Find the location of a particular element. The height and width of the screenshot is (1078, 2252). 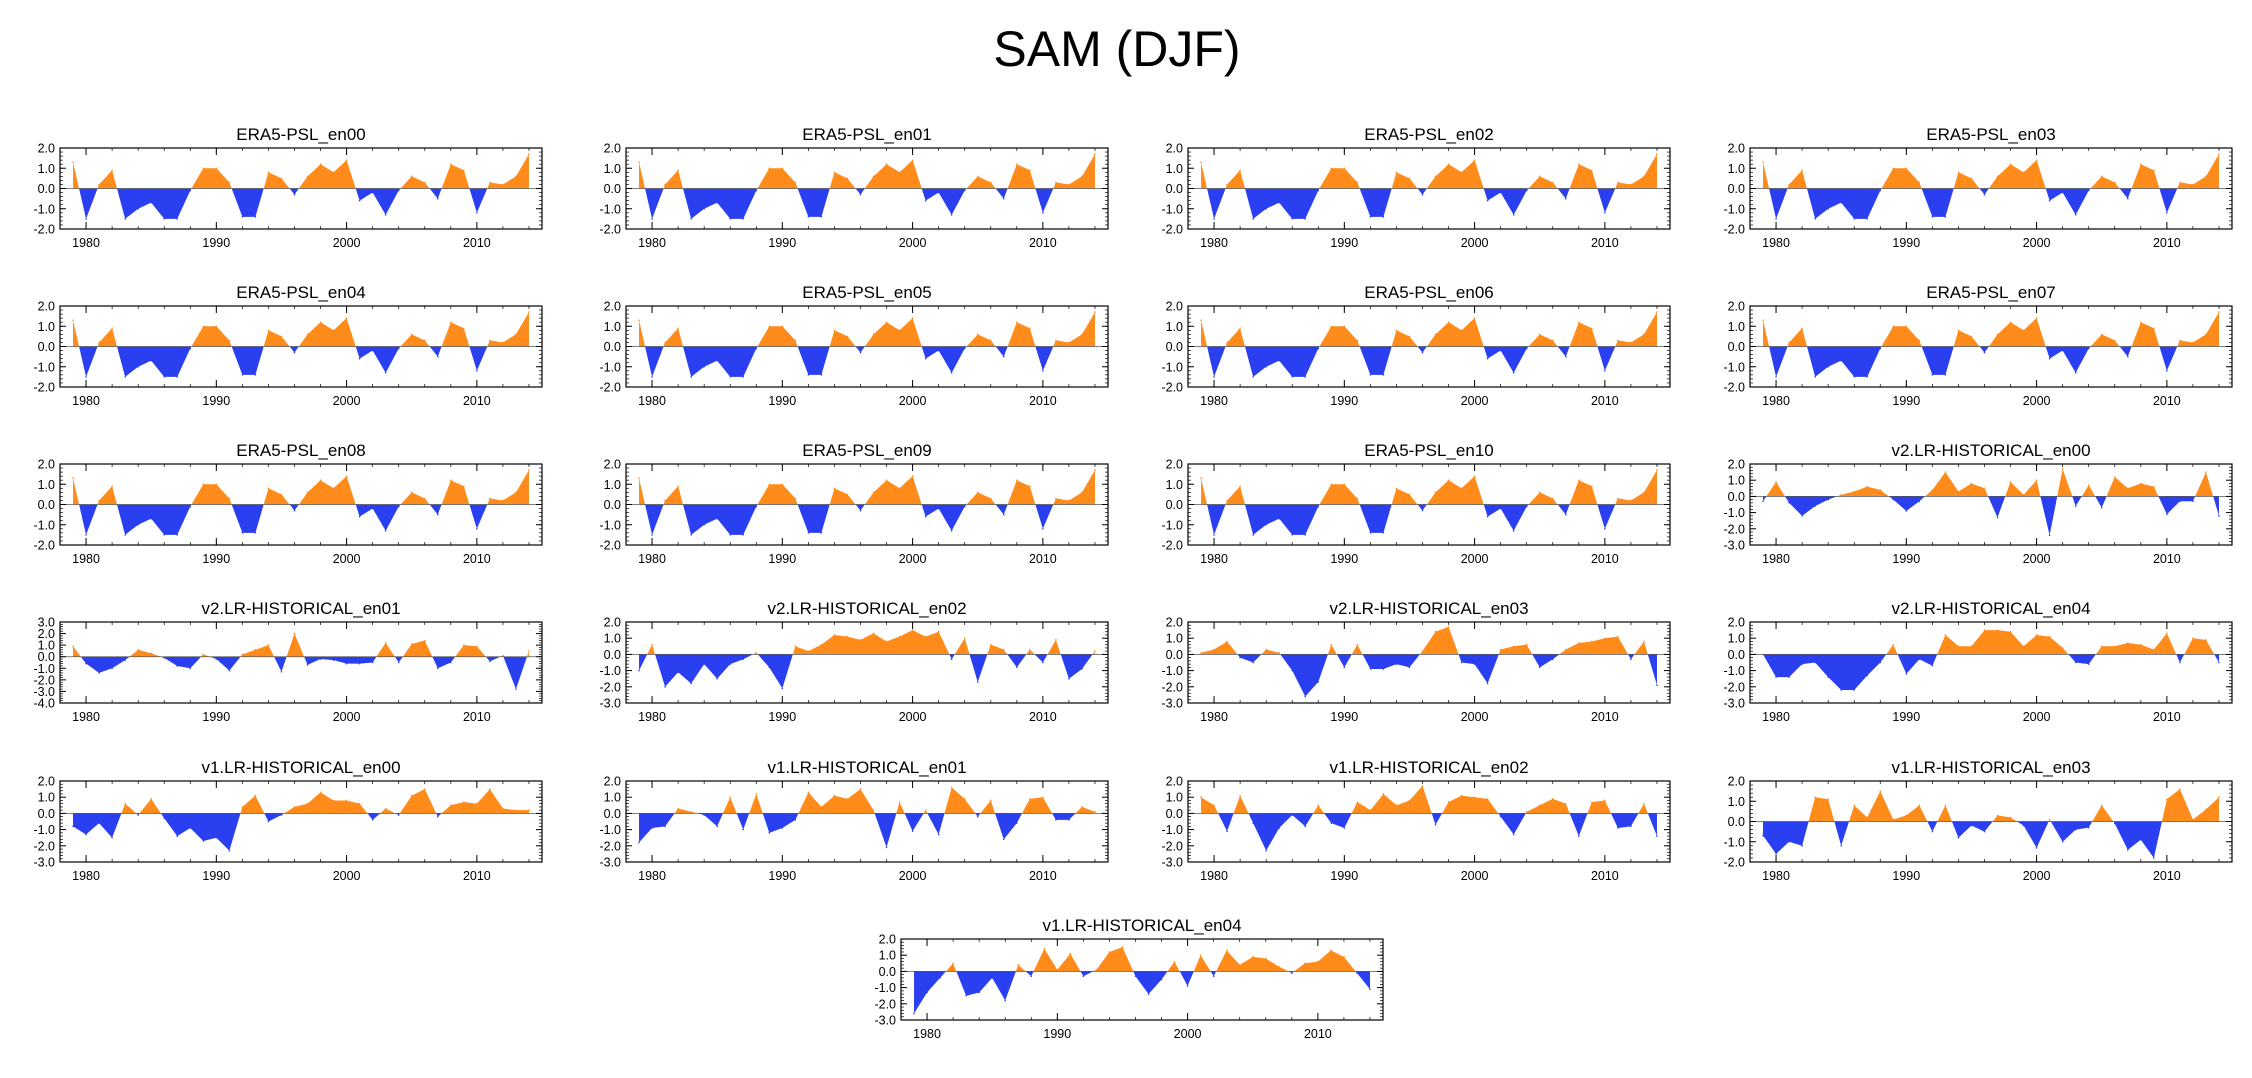

panel-frame is located at coordinates (1142, 979).